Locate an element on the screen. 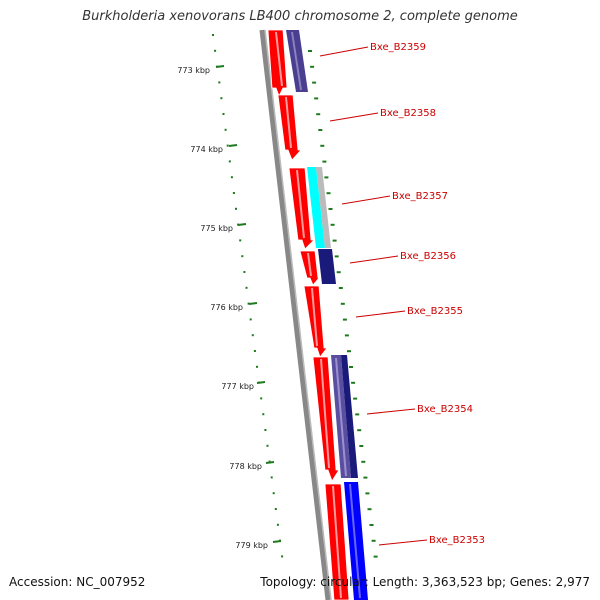 This screenshot has width=600, height=600. accession-label: Accession: is located at coordinates (41, 582).